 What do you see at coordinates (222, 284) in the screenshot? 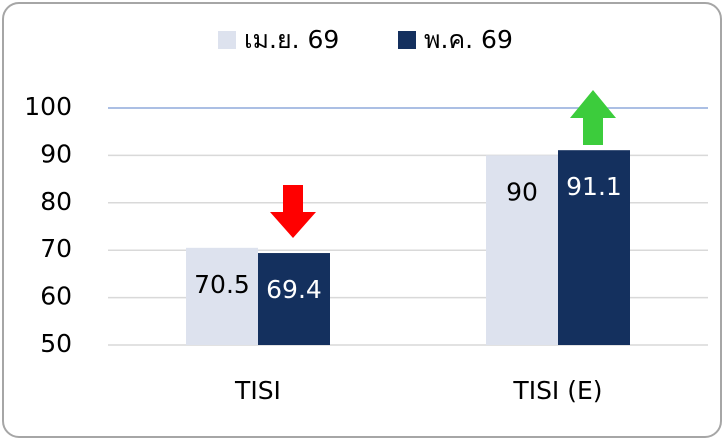
I see `value-label: 70.5` at bounding box center [222, 284].